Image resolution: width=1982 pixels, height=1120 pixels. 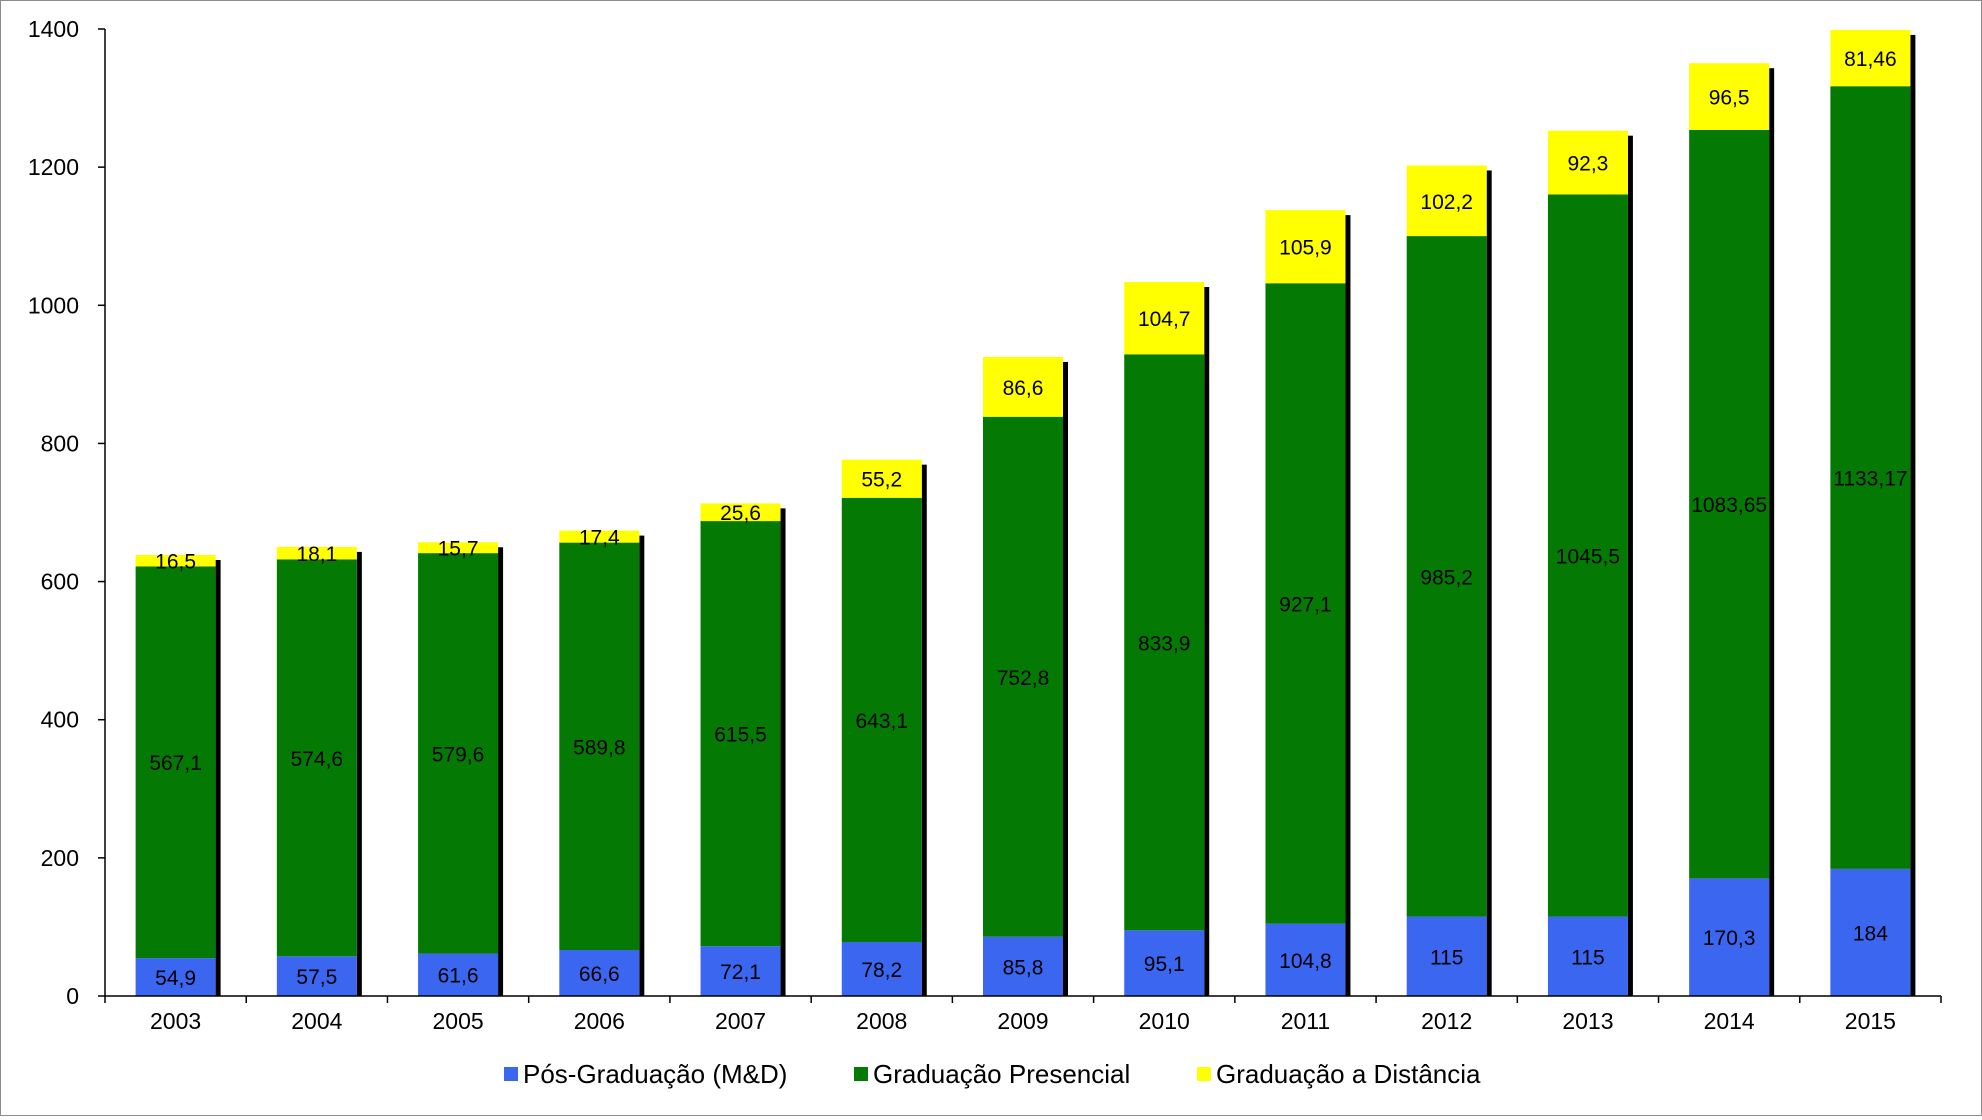 I want to click on data-label-pos-graduacao-m-d-2005: 61,6, so click(x=458, y=976).